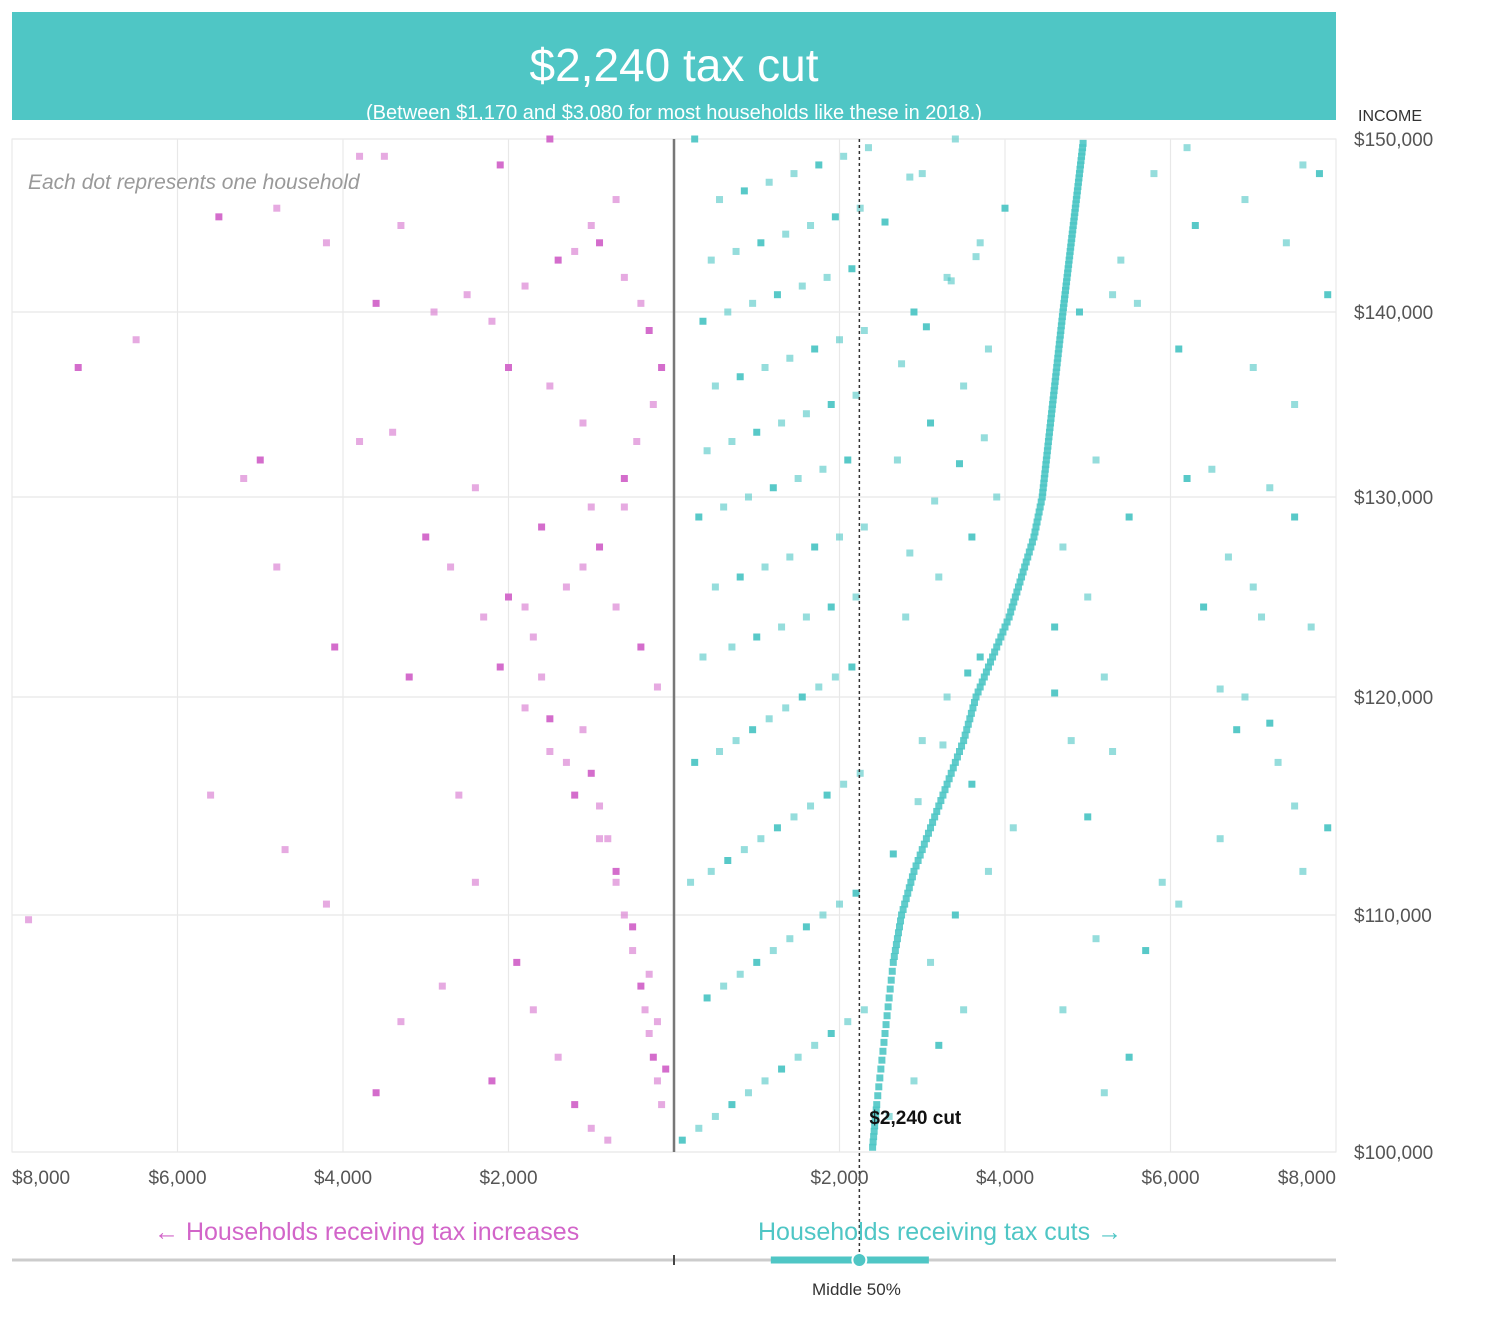 This screenshot has height=1324, width=1490. What do you see at coordinates (674, 1260) in the screenshot?
I see `middle-50-range` at bounding box center [674, 1260].